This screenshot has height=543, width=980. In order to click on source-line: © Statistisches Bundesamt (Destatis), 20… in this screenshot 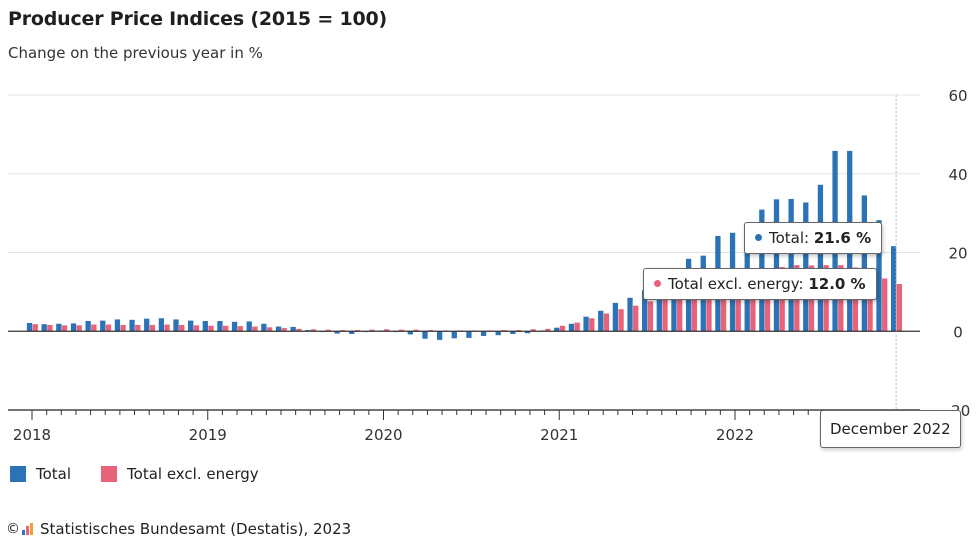, I will do `click(178, 529)`.